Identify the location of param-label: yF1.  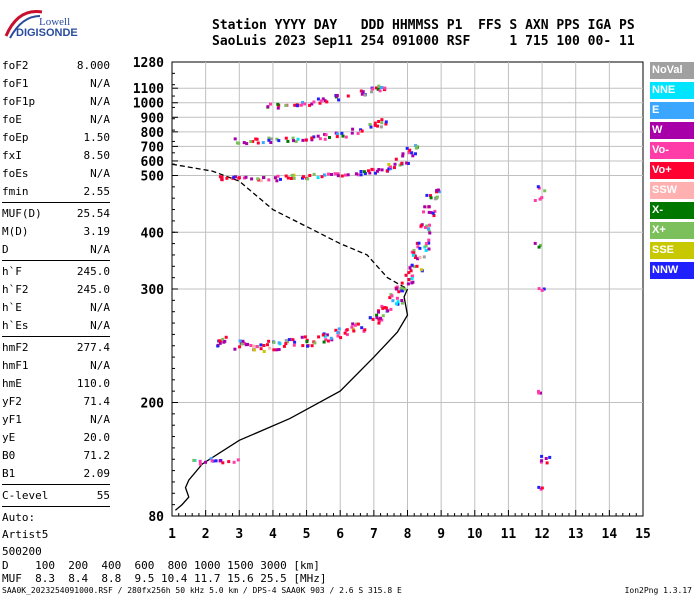
(12, 419).